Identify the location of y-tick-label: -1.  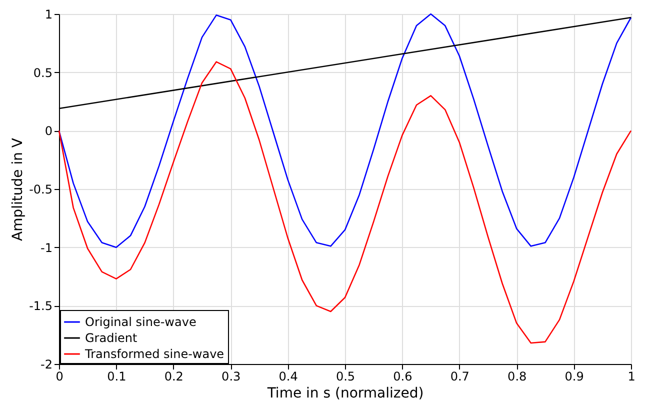
(46, 247).